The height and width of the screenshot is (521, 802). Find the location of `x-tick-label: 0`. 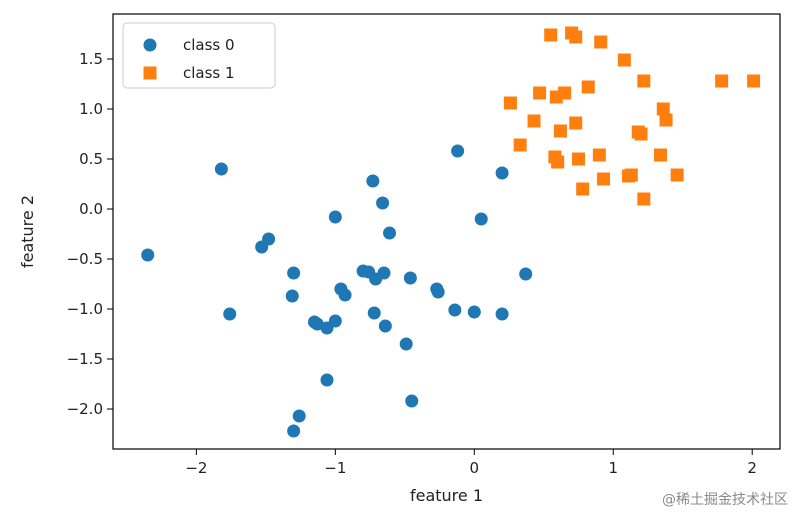

x-tick-label: 0 is located at coordinates (475, 468).